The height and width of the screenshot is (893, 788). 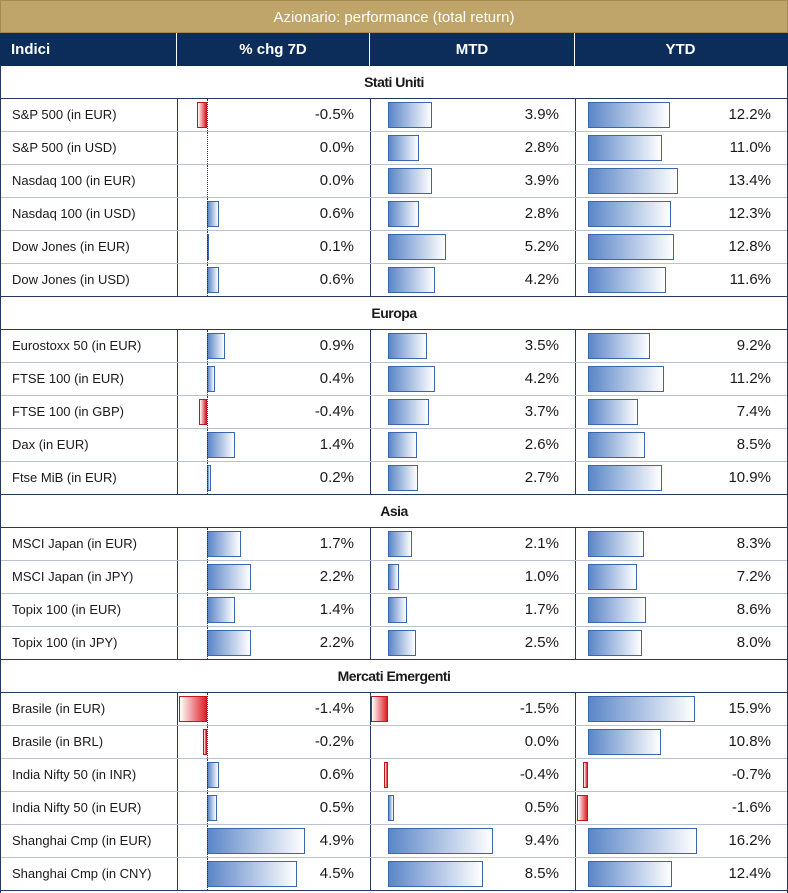 What do you see at coordinates (89, 115) in the screenshot?
I see `index-name-cell: S&P 500 (in EUR)` at bounding box center [89, 115].